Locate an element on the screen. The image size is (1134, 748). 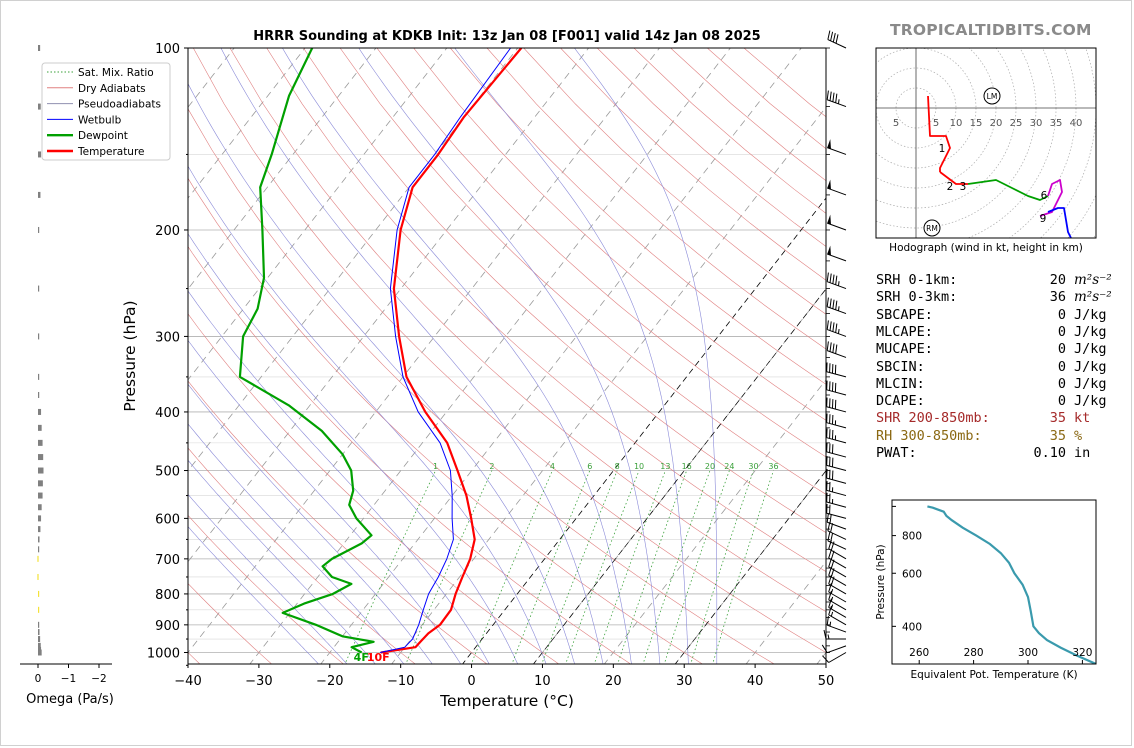
theta-e-x-tick-label: 280 is located at coordinates (974, 653).